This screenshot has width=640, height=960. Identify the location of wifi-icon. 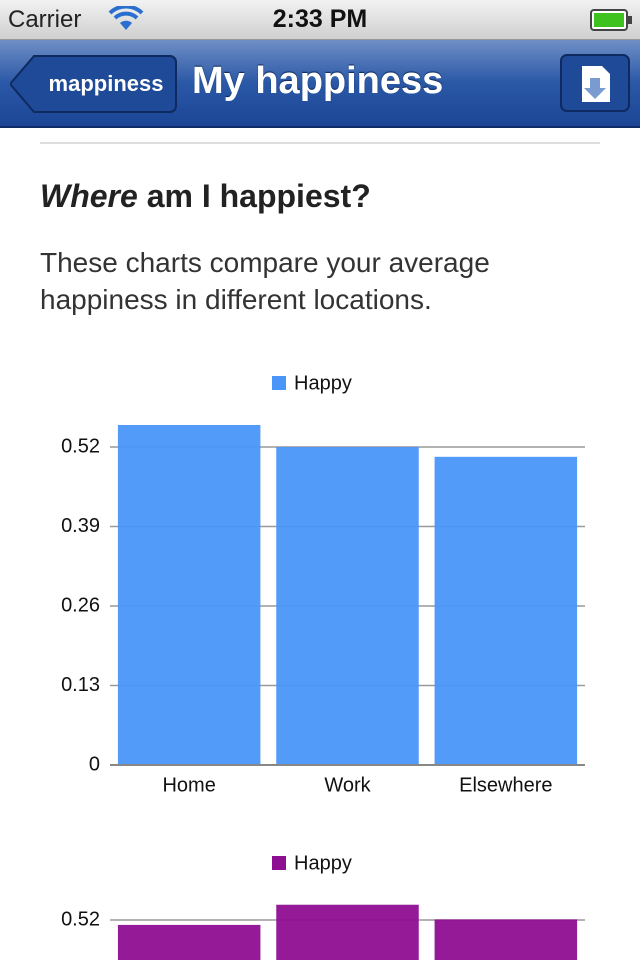
(126, 18).